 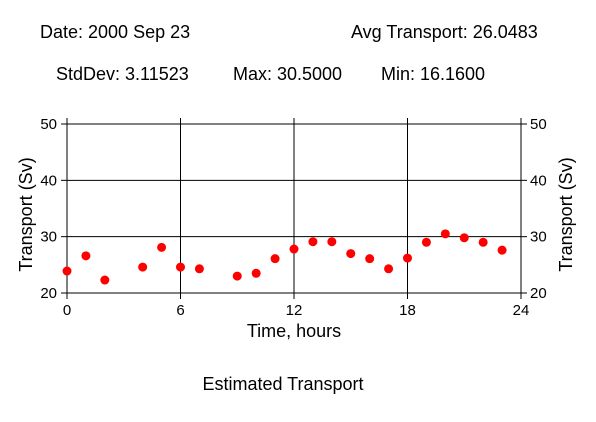 I want to click on header-avg-transport: Avg Transport: 26.0483, so click(x=444, y=32).